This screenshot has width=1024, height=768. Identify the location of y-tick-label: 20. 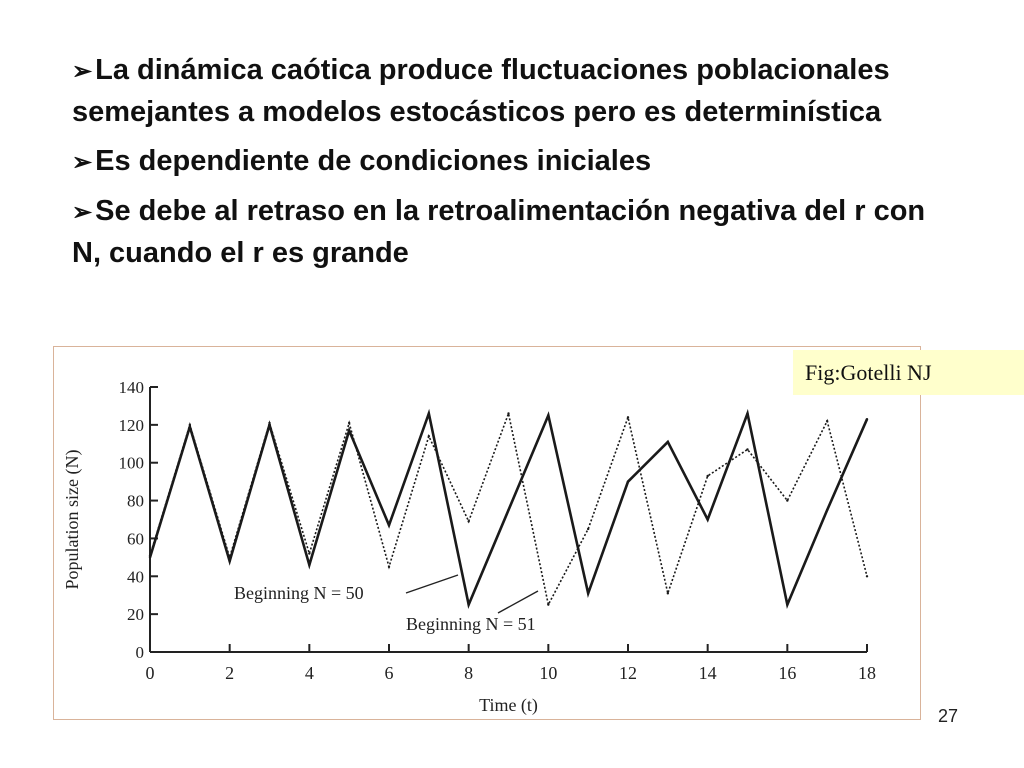
(135, 614).